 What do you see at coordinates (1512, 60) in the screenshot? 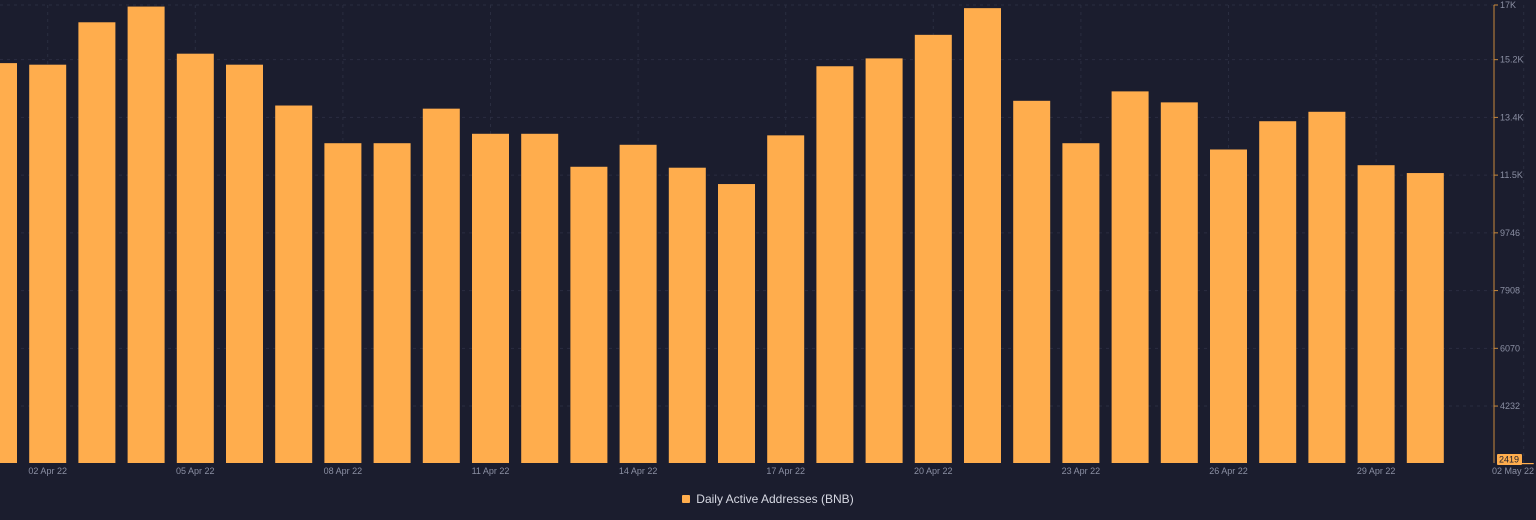
I see `y-tick-label: 15.2K` at bounding box center [1512, 60].